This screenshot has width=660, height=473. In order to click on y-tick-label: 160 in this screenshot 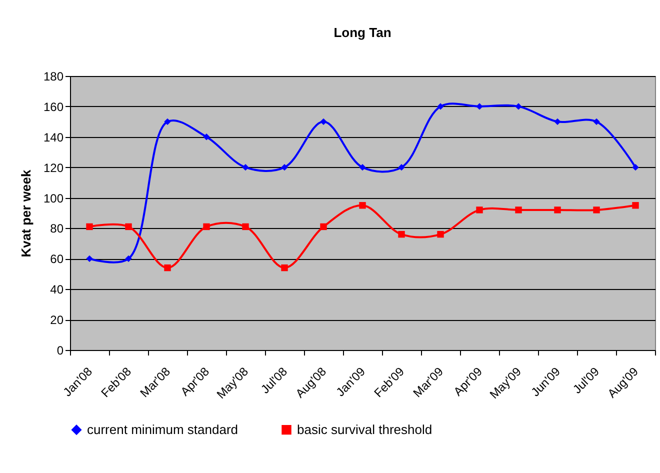, I will do `click(53, 107)`.